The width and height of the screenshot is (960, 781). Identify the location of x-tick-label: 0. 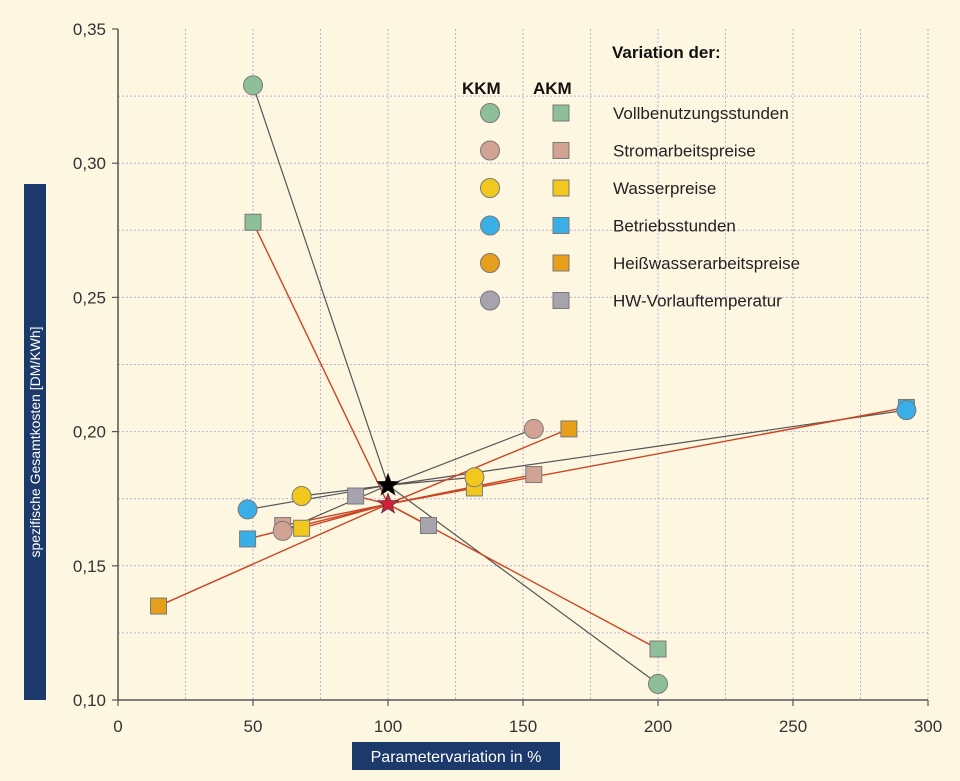
(117, 726).